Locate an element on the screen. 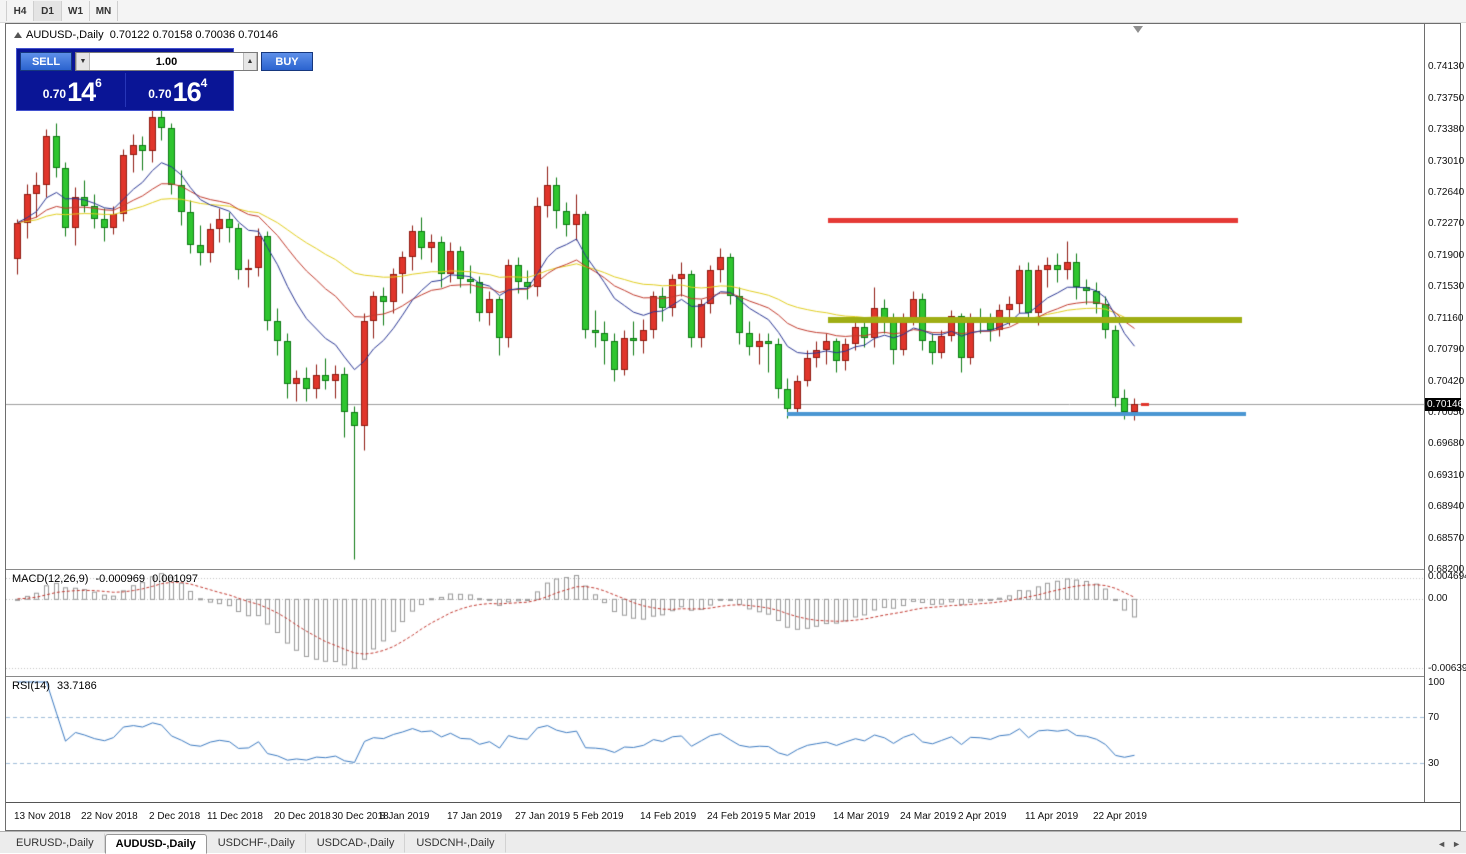 This screenshot has height=854, width=1466. date-axis-label: 27 Jan 2019 is located at coordinates (543, 816).